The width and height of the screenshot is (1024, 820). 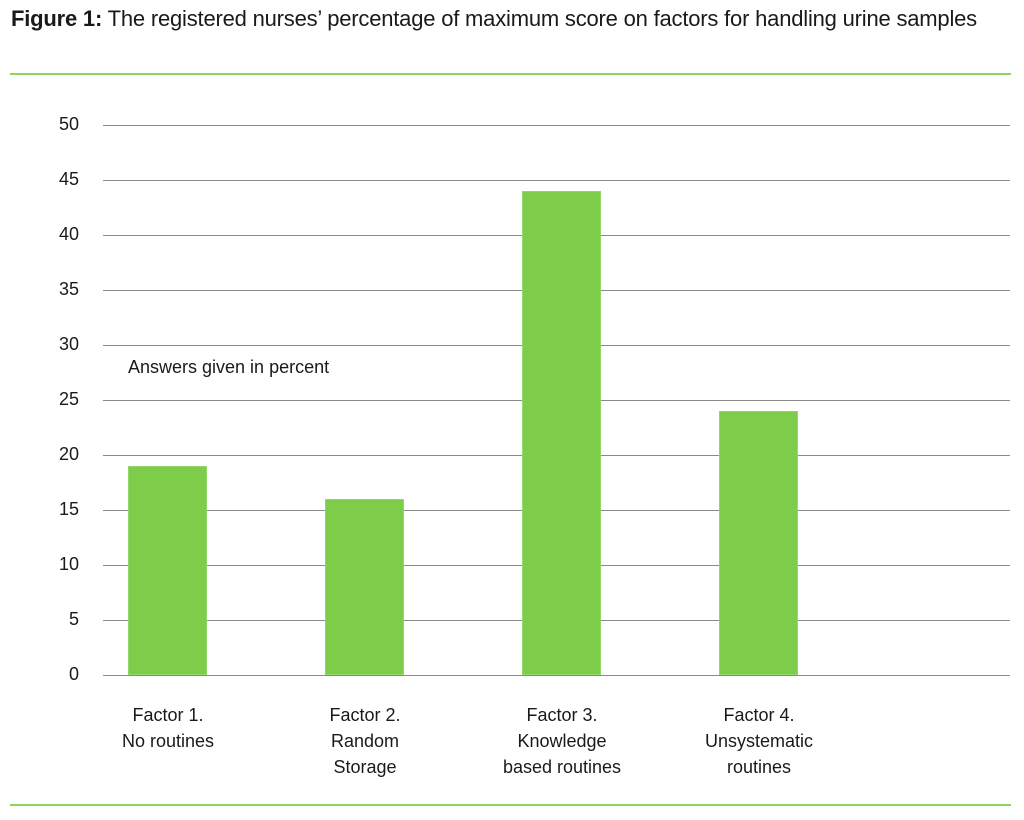 What do you see at coordinates (68, 179) in the screenshot?
I see `y-tick-label: 45` at bounding box center [68, 179].